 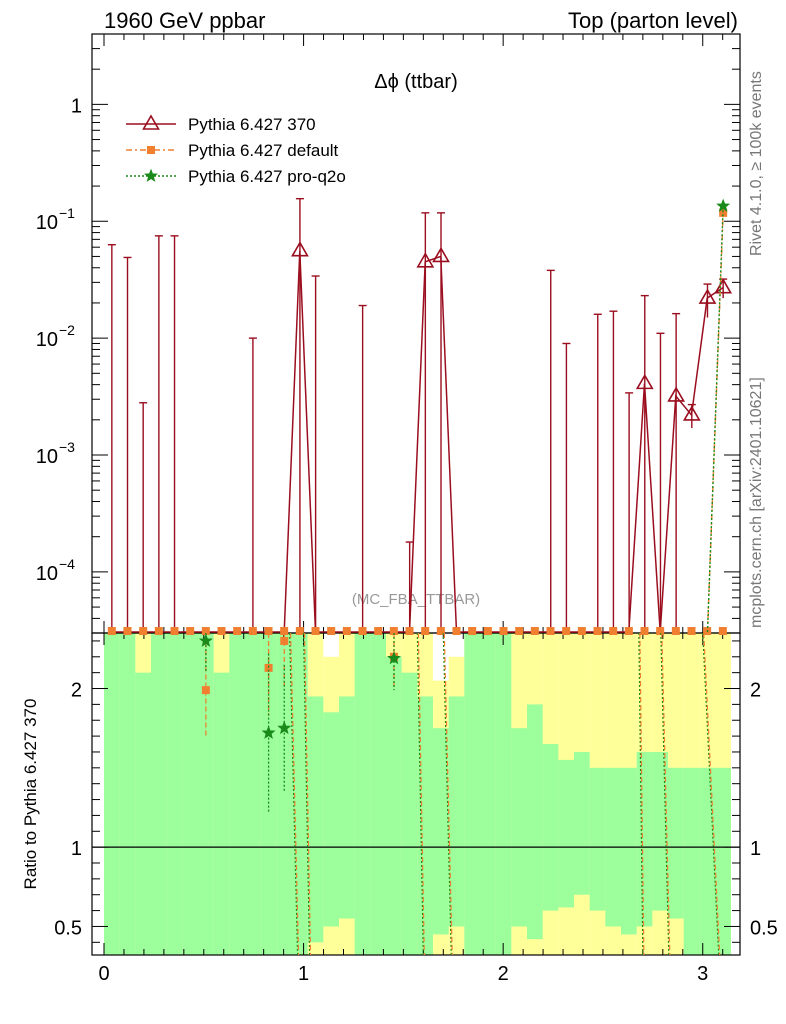 I want to click on y-tick-label: 1, so click(x=76, y=106).